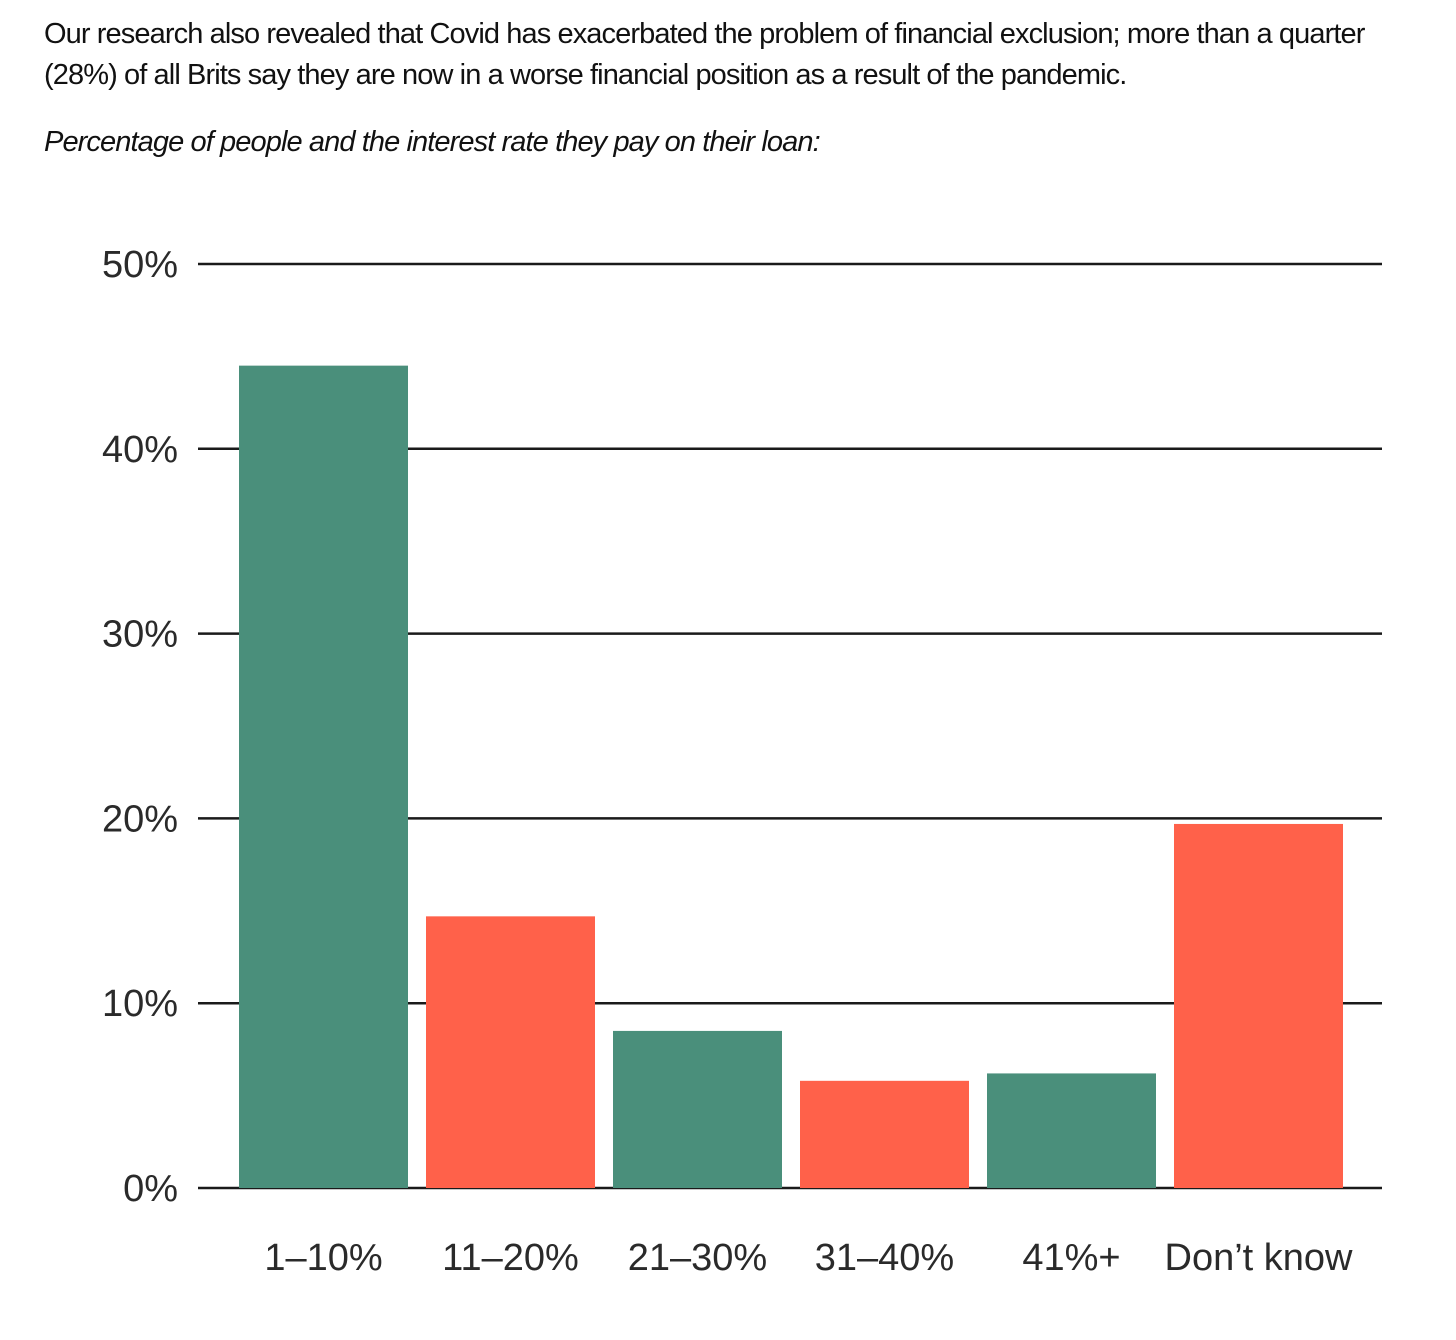 This screenshot has width=1456, height=1340. What do you see at coordinates (140, 635) in the screenshot?
I see `y-tick-label: 30%` at bounding box center [140, 635].